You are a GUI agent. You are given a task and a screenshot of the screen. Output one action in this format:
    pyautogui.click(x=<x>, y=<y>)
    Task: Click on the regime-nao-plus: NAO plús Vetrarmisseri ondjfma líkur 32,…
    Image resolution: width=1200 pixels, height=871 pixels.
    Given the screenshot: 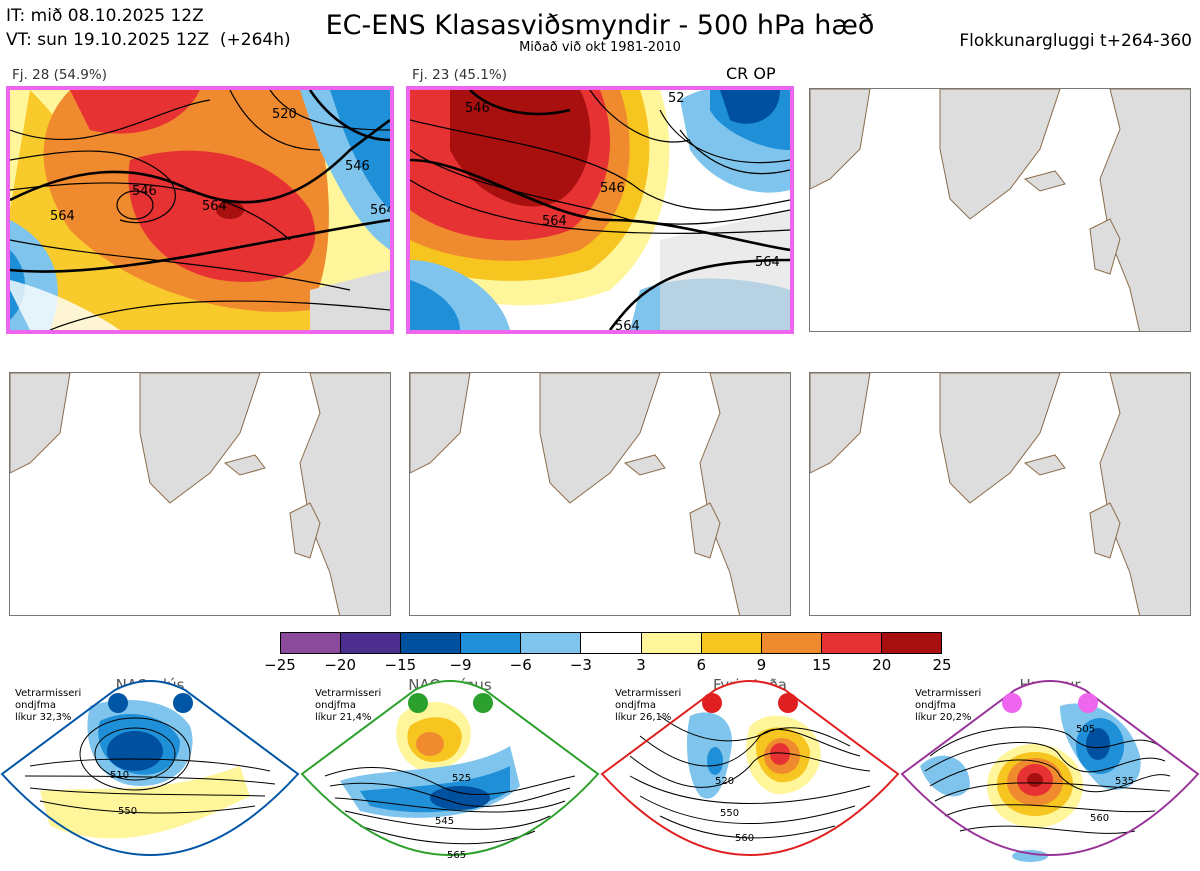 What is the action you would take?
    pyautogui.click(x=150, y=773)
    